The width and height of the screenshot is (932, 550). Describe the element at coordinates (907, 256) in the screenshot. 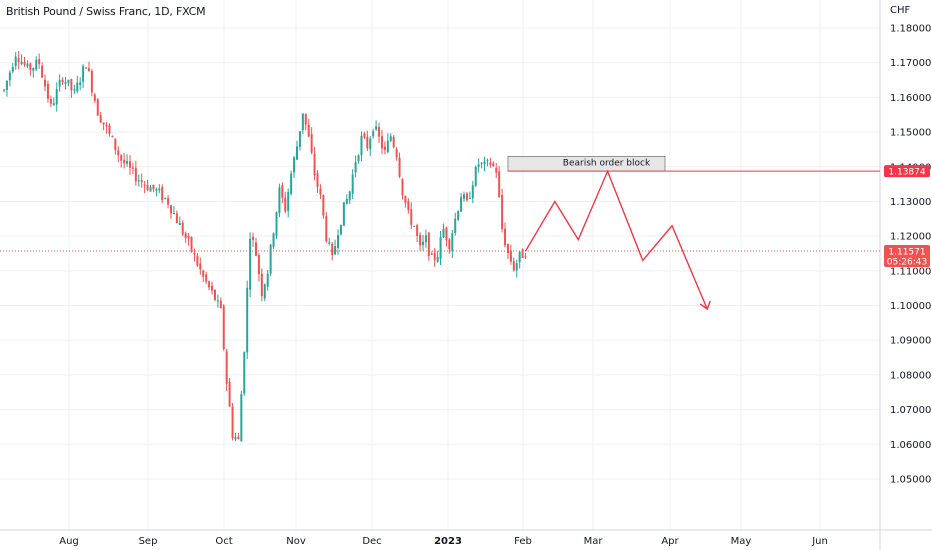

I see `price-badge` at that location.